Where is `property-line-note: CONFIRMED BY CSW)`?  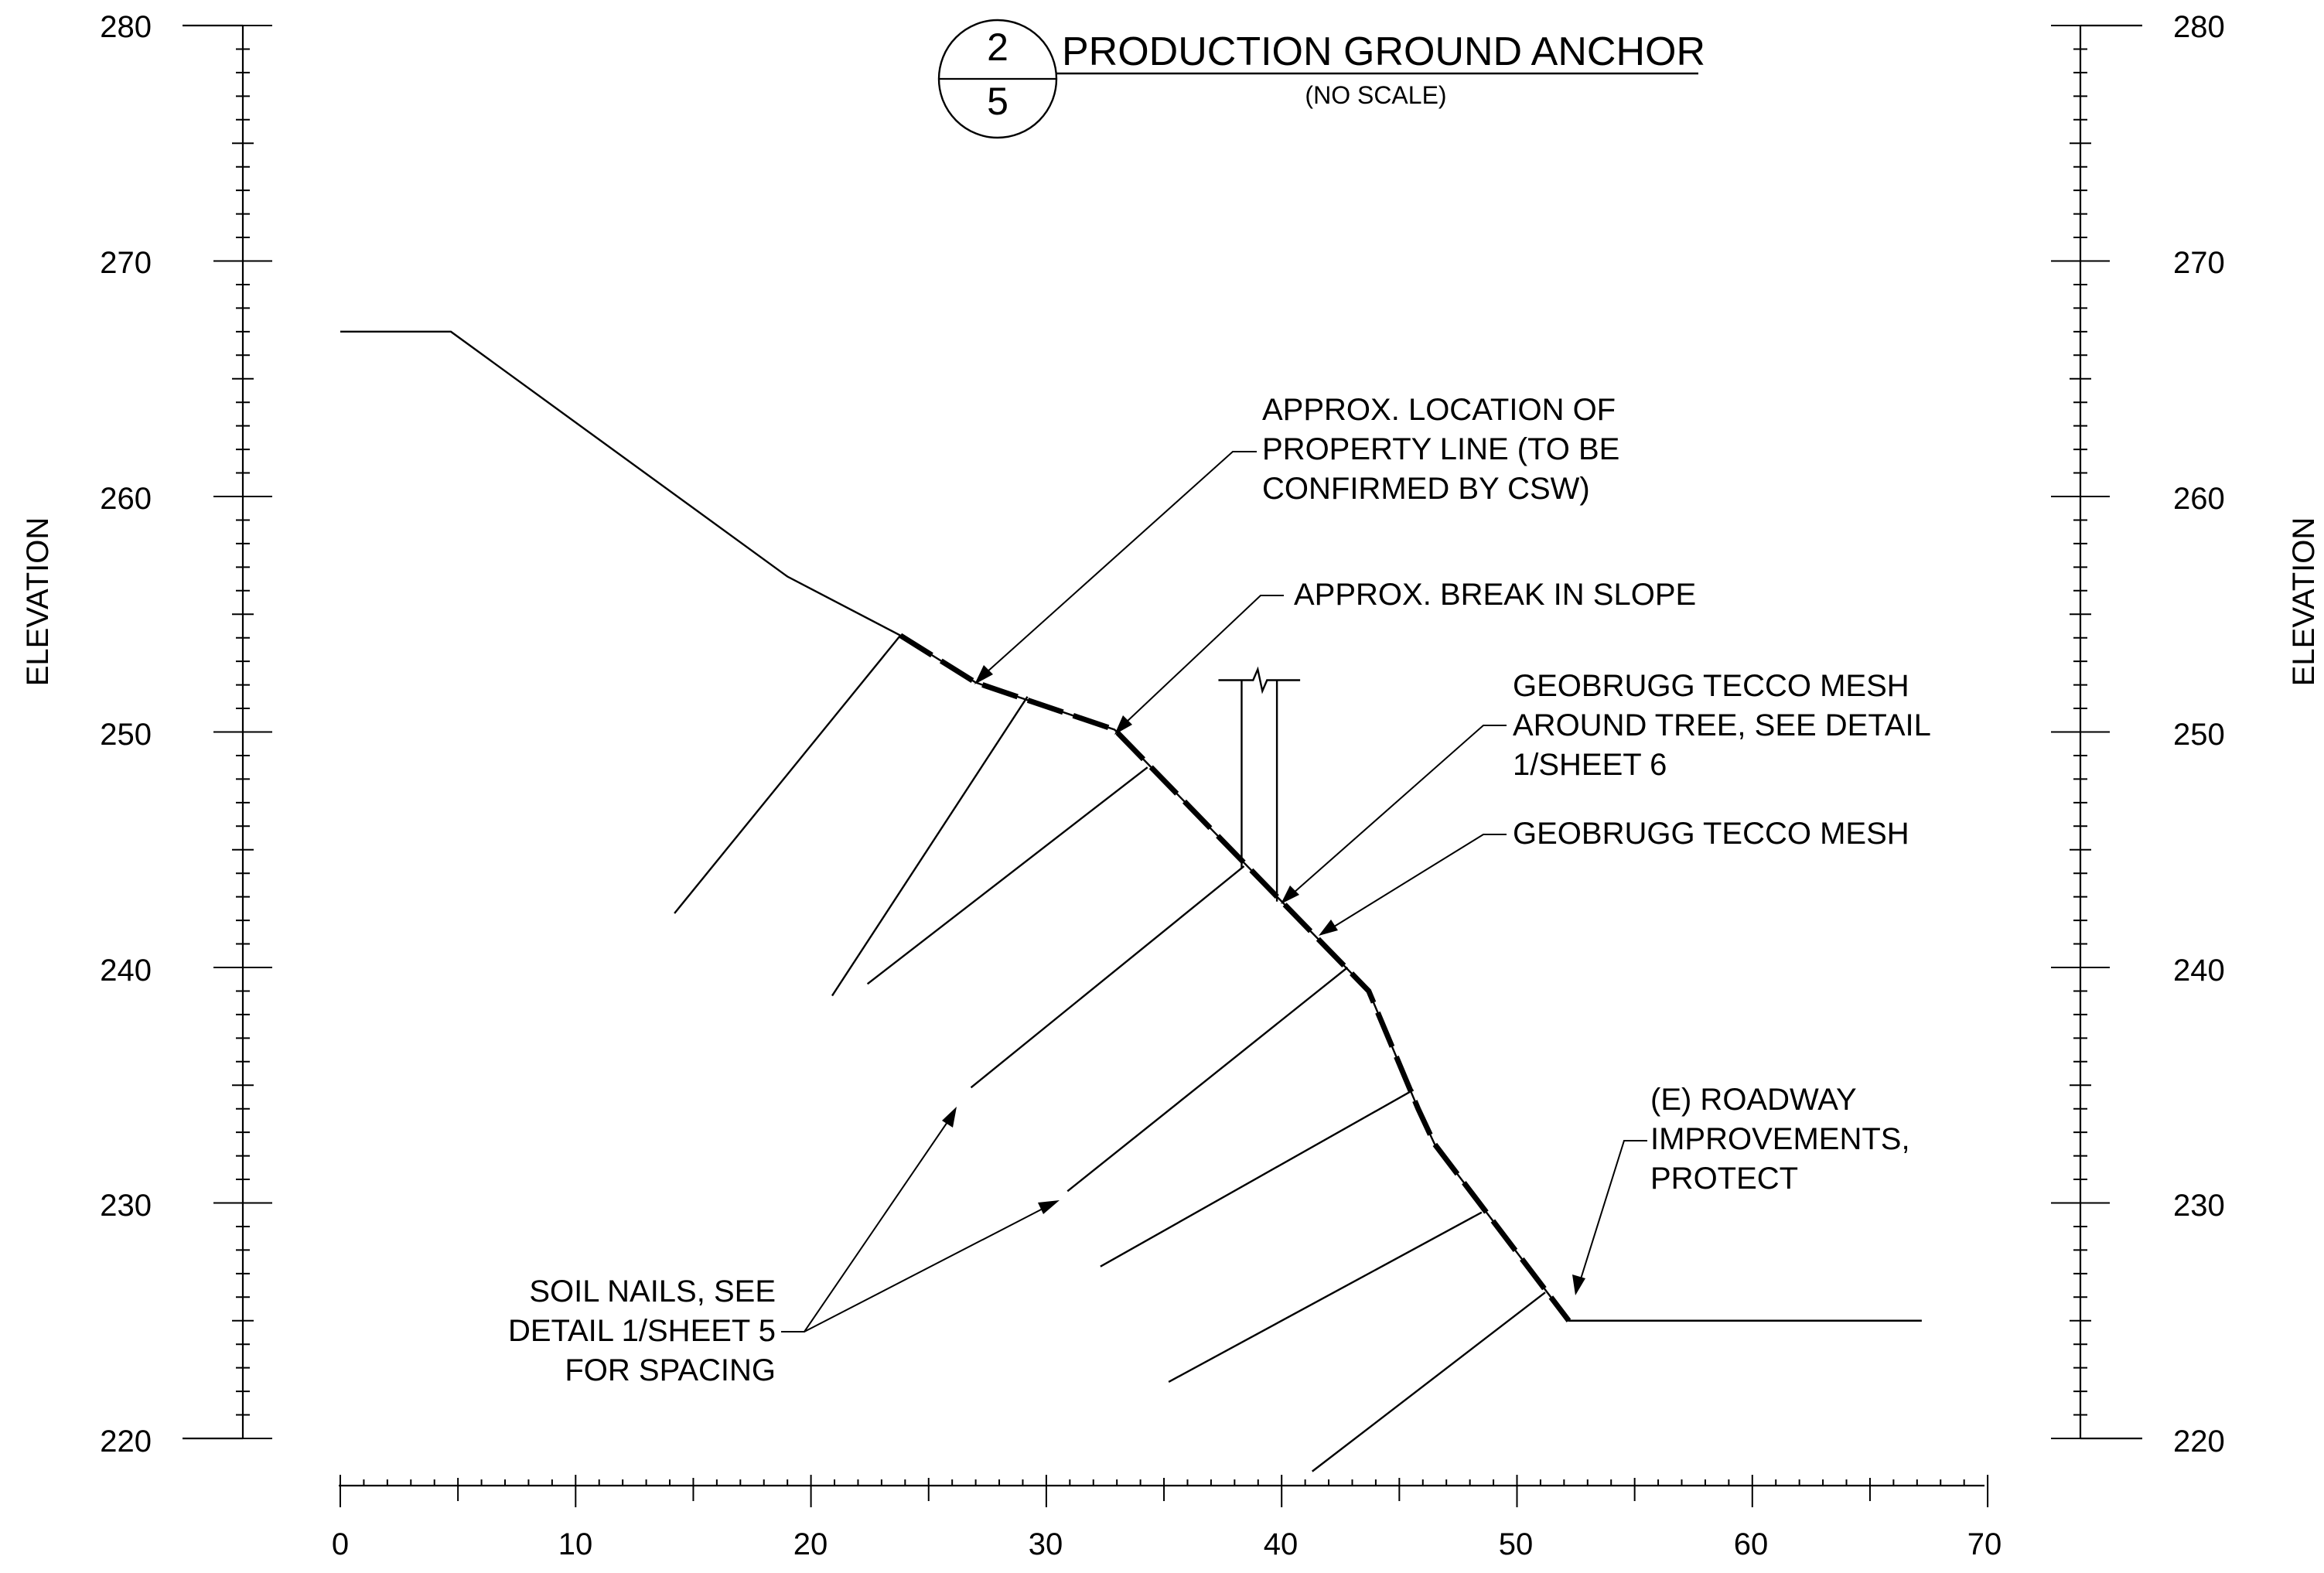
property-line-note: CONFIRMED BY CSW) is located at coordinates (1426, 489).